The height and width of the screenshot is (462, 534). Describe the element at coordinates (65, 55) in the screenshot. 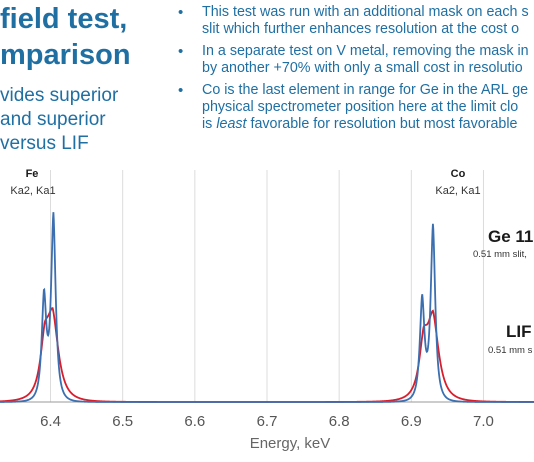

I see `slide-title-line-2: mparison` at that location.